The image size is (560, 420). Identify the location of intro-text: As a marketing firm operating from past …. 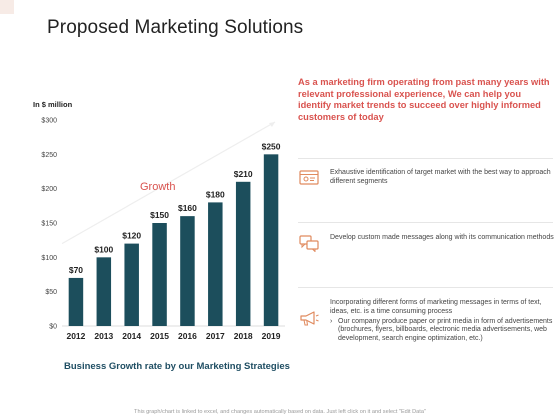
(424, 99).